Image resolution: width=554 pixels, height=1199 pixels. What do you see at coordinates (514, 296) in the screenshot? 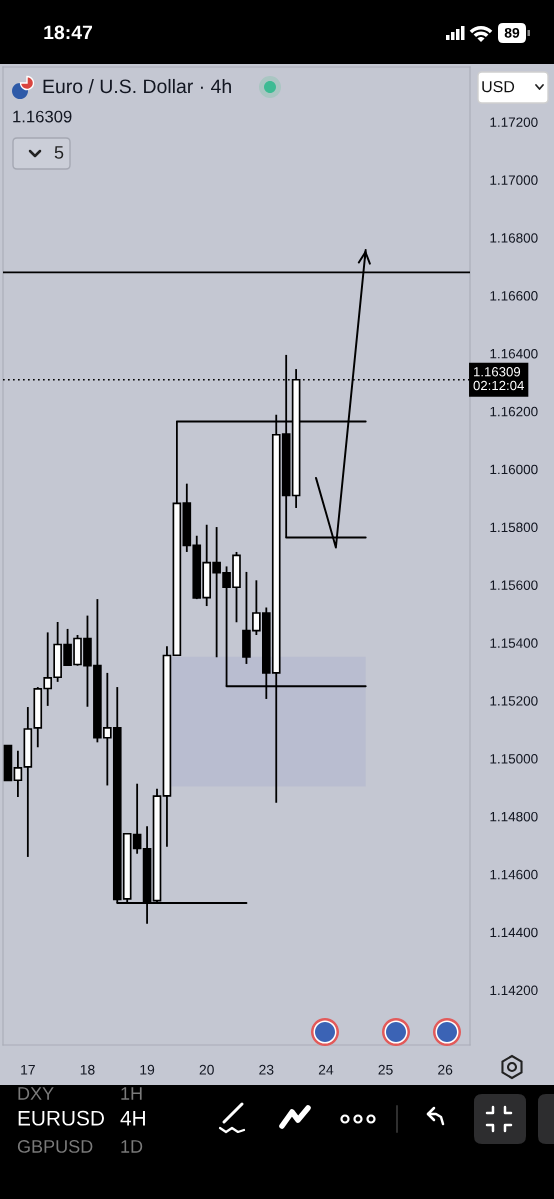
I see `y-tick-label: 1.16600` at bounding box center [514, 296].